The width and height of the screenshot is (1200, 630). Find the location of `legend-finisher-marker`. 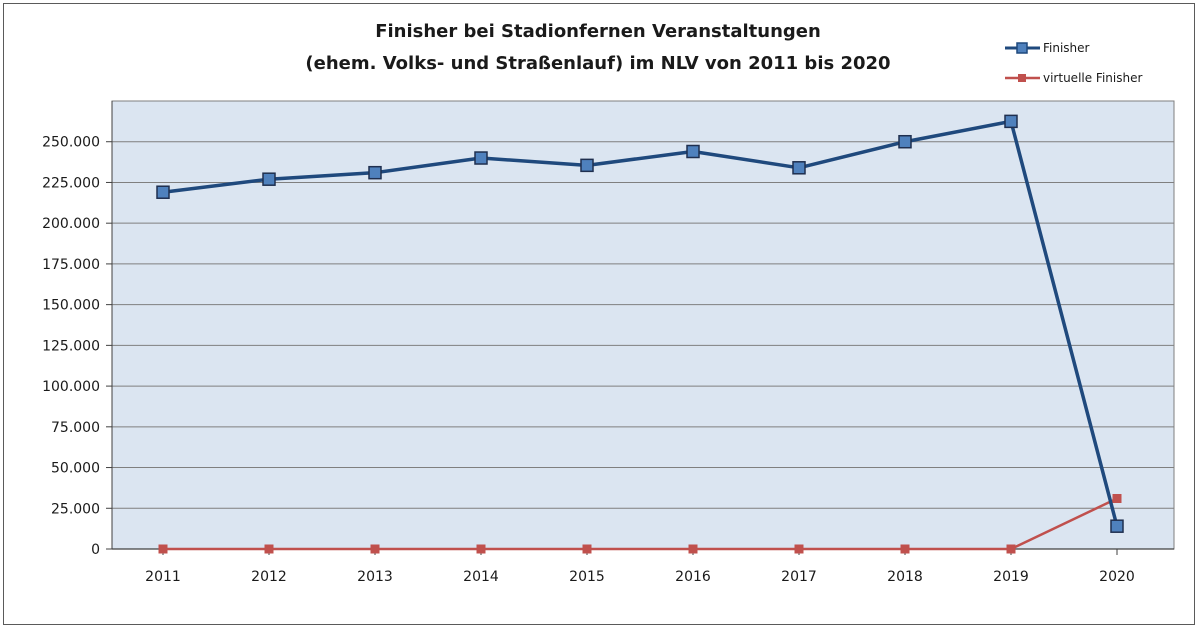

legend-finisher-marker is located at coordinates (1022, 48).